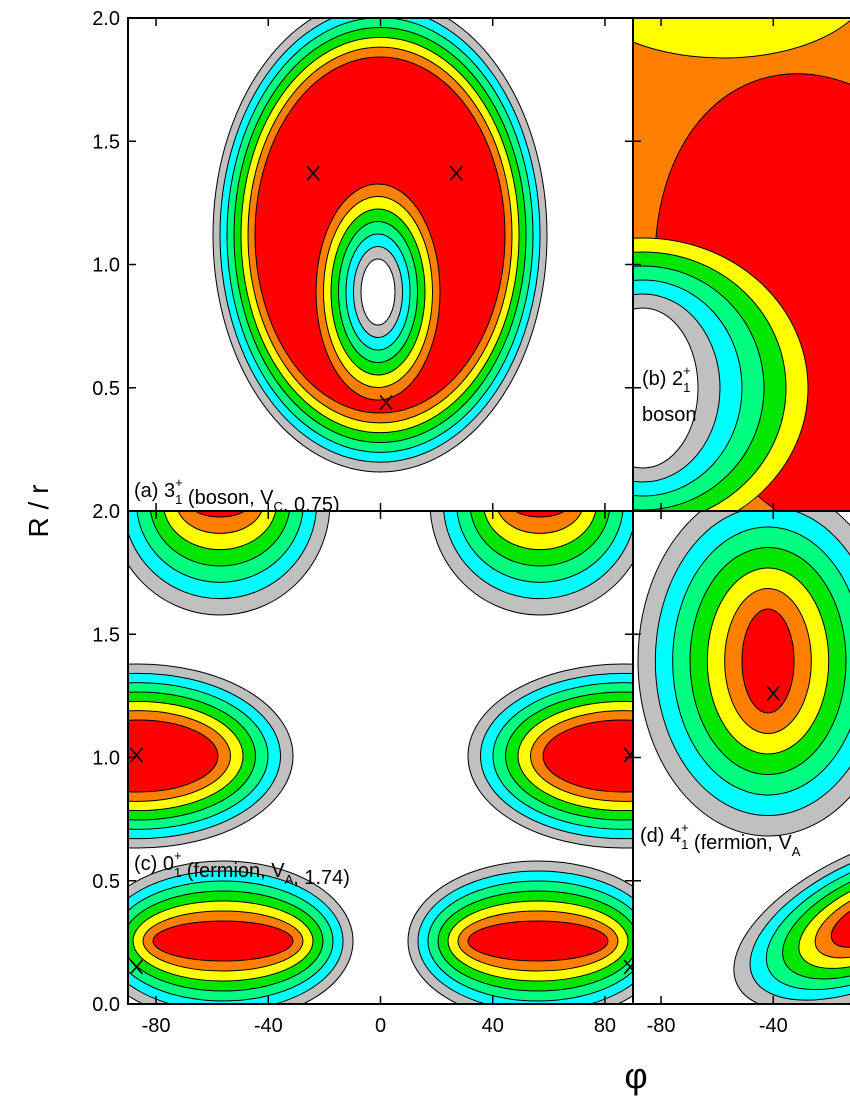 This screenshot has height=1100, width=850. What do you see at coordinates (635, 1075) in the screenshot?
I see `x-axis-label: φ` at bounding box center [635, 1075].